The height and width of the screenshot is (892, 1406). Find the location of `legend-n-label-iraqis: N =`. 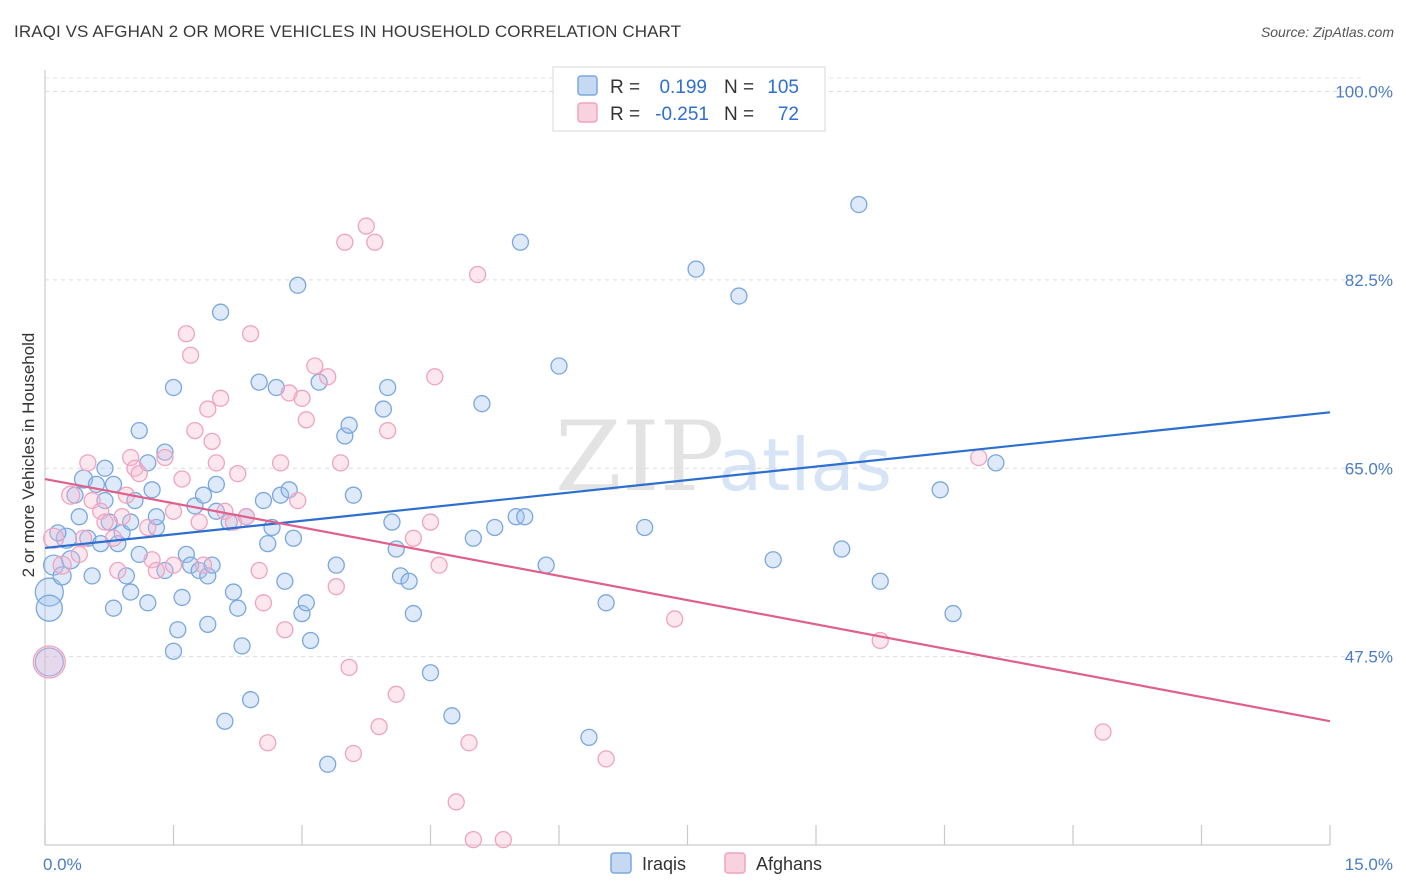

legend-n-label-iraqis: N = is located at coordinates (739, 87).